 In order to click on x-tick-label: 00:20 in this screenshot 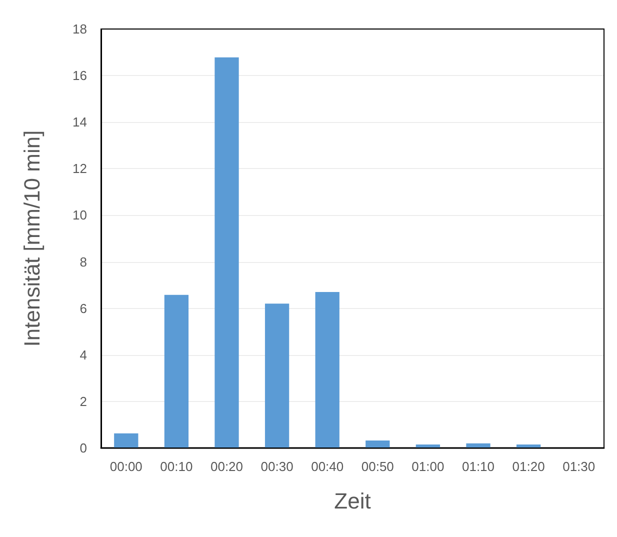, I will do `click(227, 466)`.